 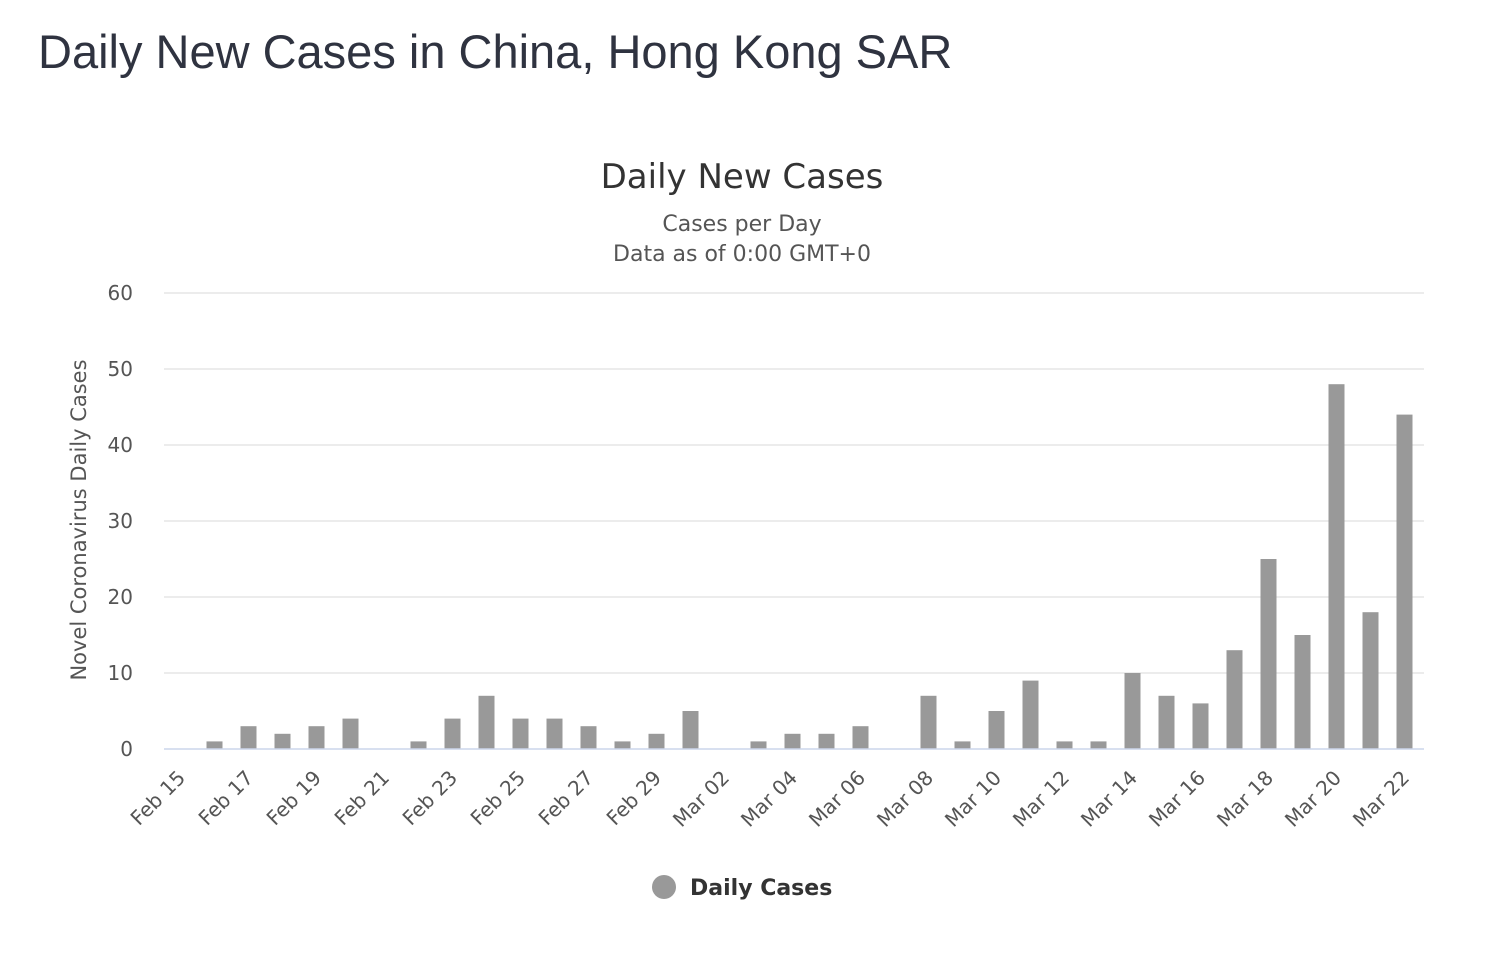 What do you see at coordinates (701, 799) in the screenshot?
I see `x-tick-label: Mar 02` at bounding box center [701, 799].